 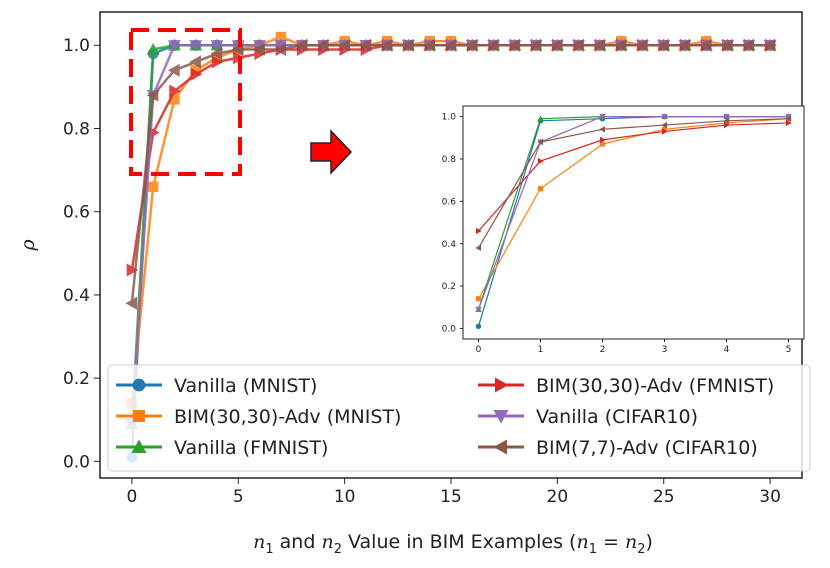 I want to click on main-y-tick-label: 0.2, so click(x=76, y=379).